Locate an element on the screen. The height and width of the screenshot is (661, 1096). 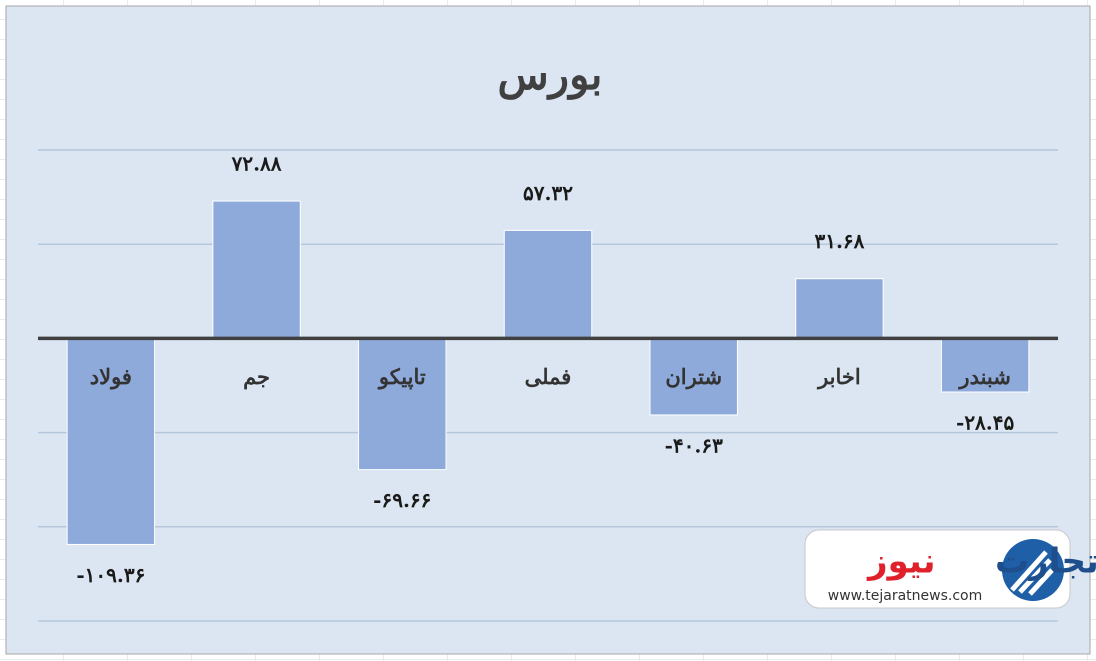
data-label: ۷۲.۸۸ is located at coordinates (256, 164).